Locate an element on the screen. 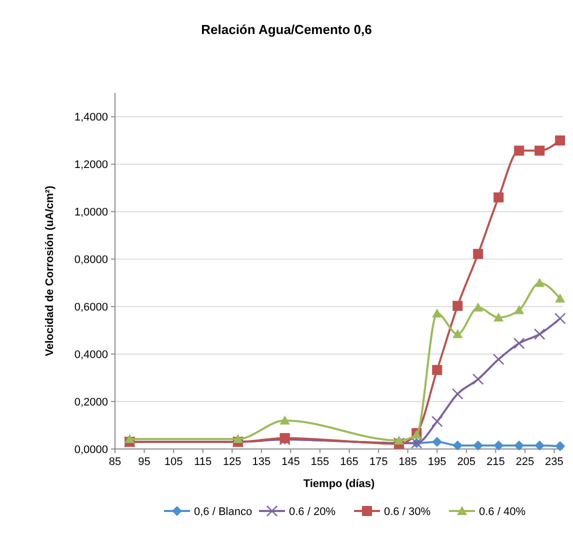  legend-label: 0,6 / Blanco is located at coordinates (223, 512).